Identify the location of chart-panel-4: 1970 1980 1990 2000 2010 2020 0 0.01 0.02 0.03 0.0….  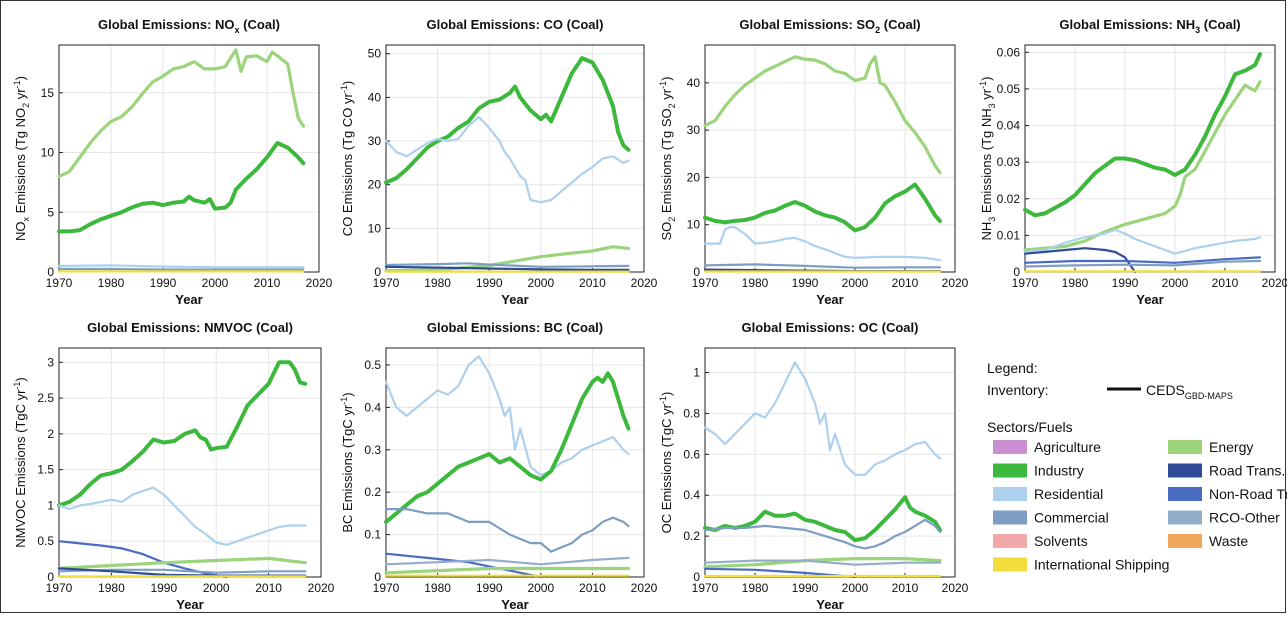
(1133, 162).